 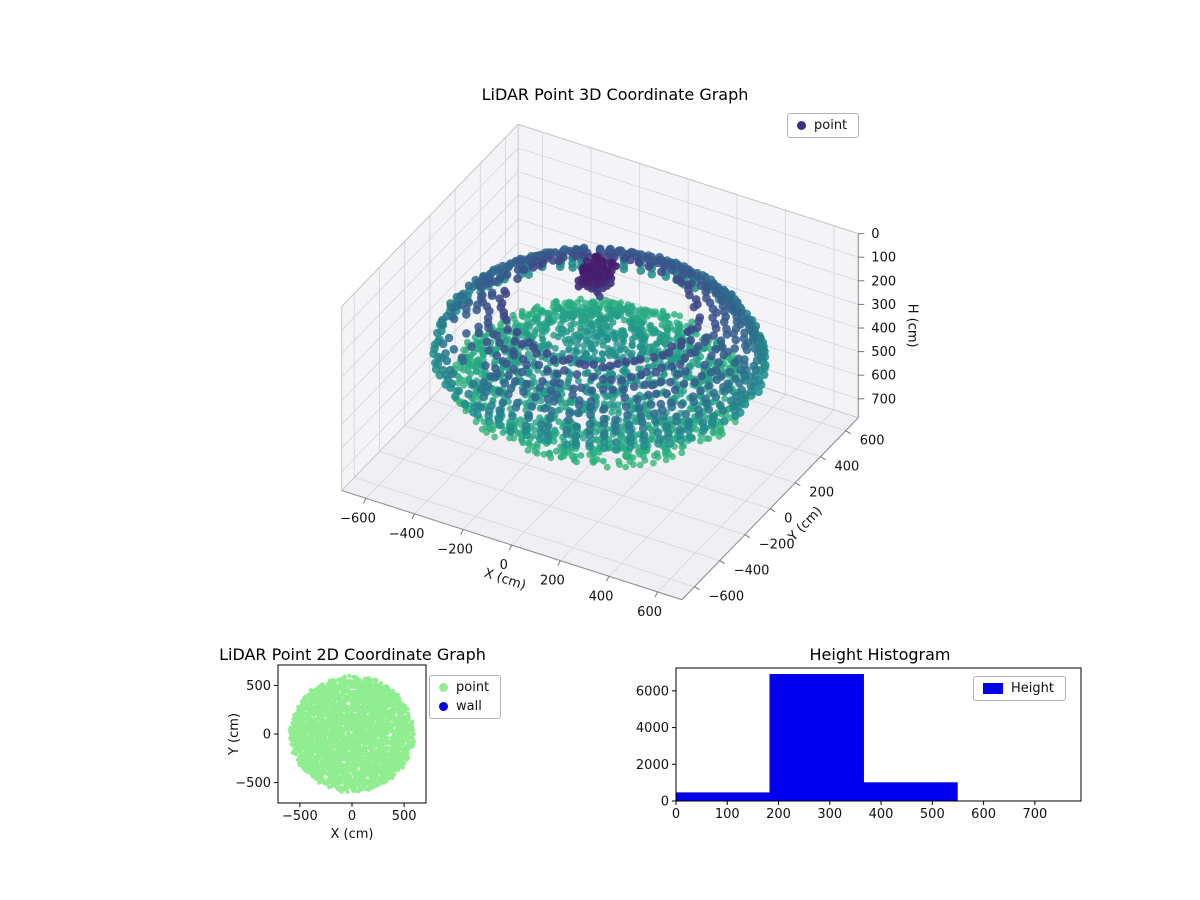 I want to click on chart-2d-legend: point wall, so click(x=465, y=697).